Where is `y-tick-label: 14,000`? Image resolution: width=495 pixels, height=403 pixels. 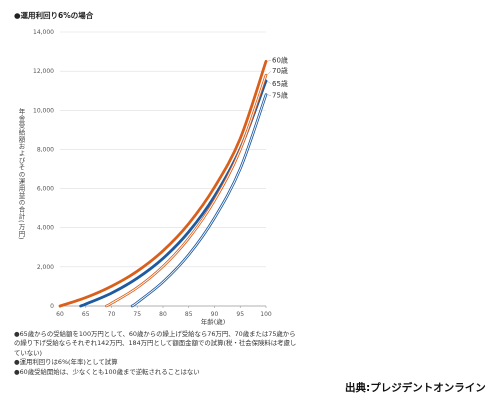
y-tick-label: 14,000 is located at coordinates (43, 32).